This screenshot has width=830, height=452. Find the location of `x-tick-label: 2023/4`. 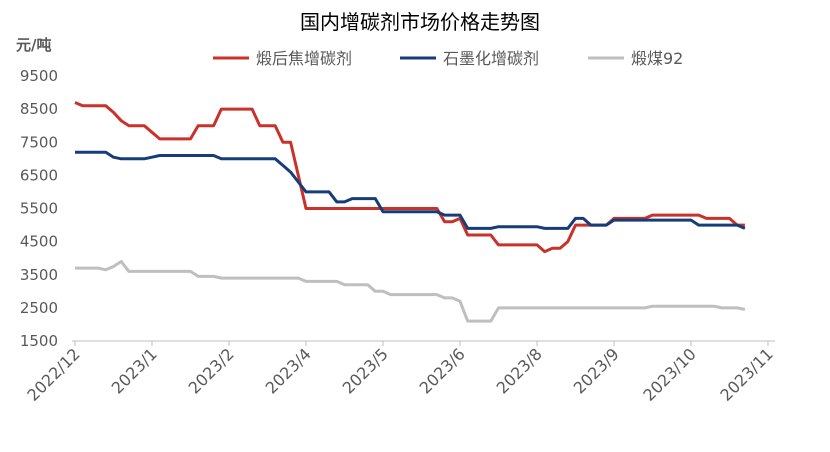

x-tick-label: 2023/4 is located at coordinates (288, 370).